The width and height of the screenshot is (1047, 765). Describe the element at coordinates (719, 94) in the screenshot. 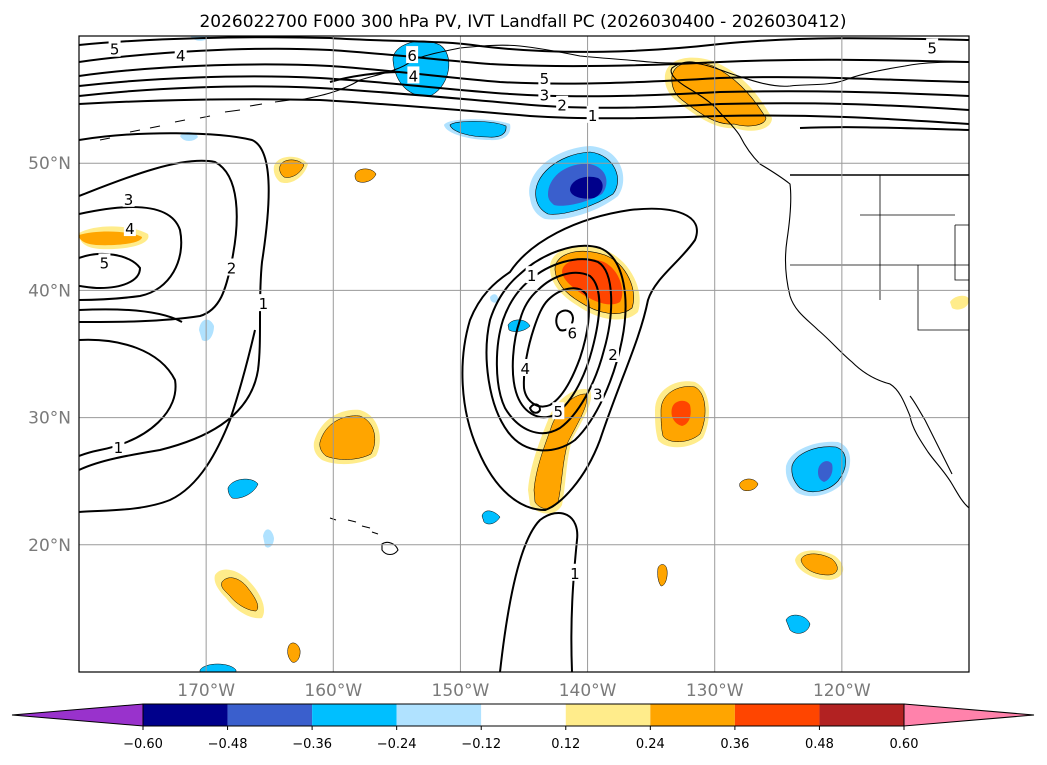

I see `patch-pnw-orange` at that location.